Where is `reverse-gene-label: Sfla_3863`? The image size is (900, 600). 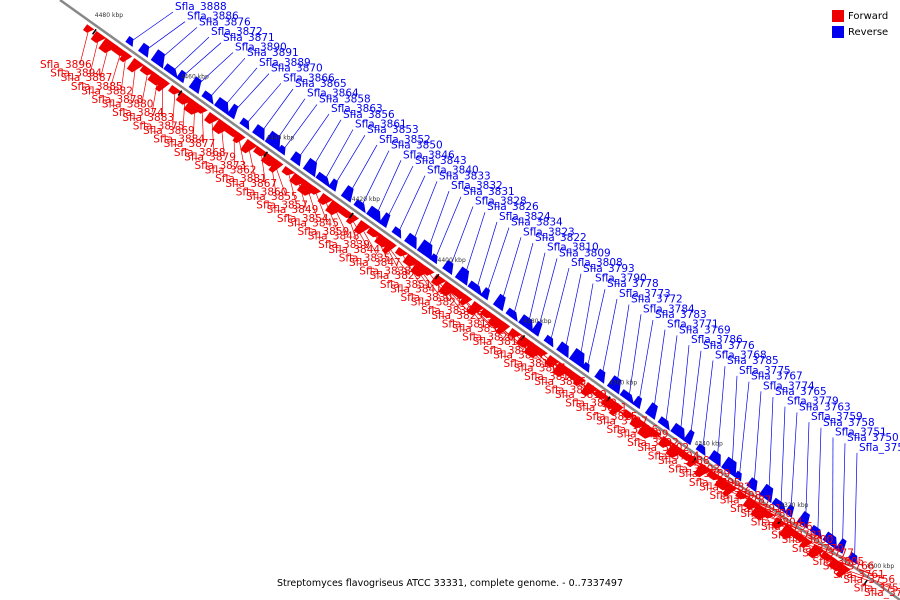
reverse-gene-label: Sfla_3863 is located at coordinates (357, 109).